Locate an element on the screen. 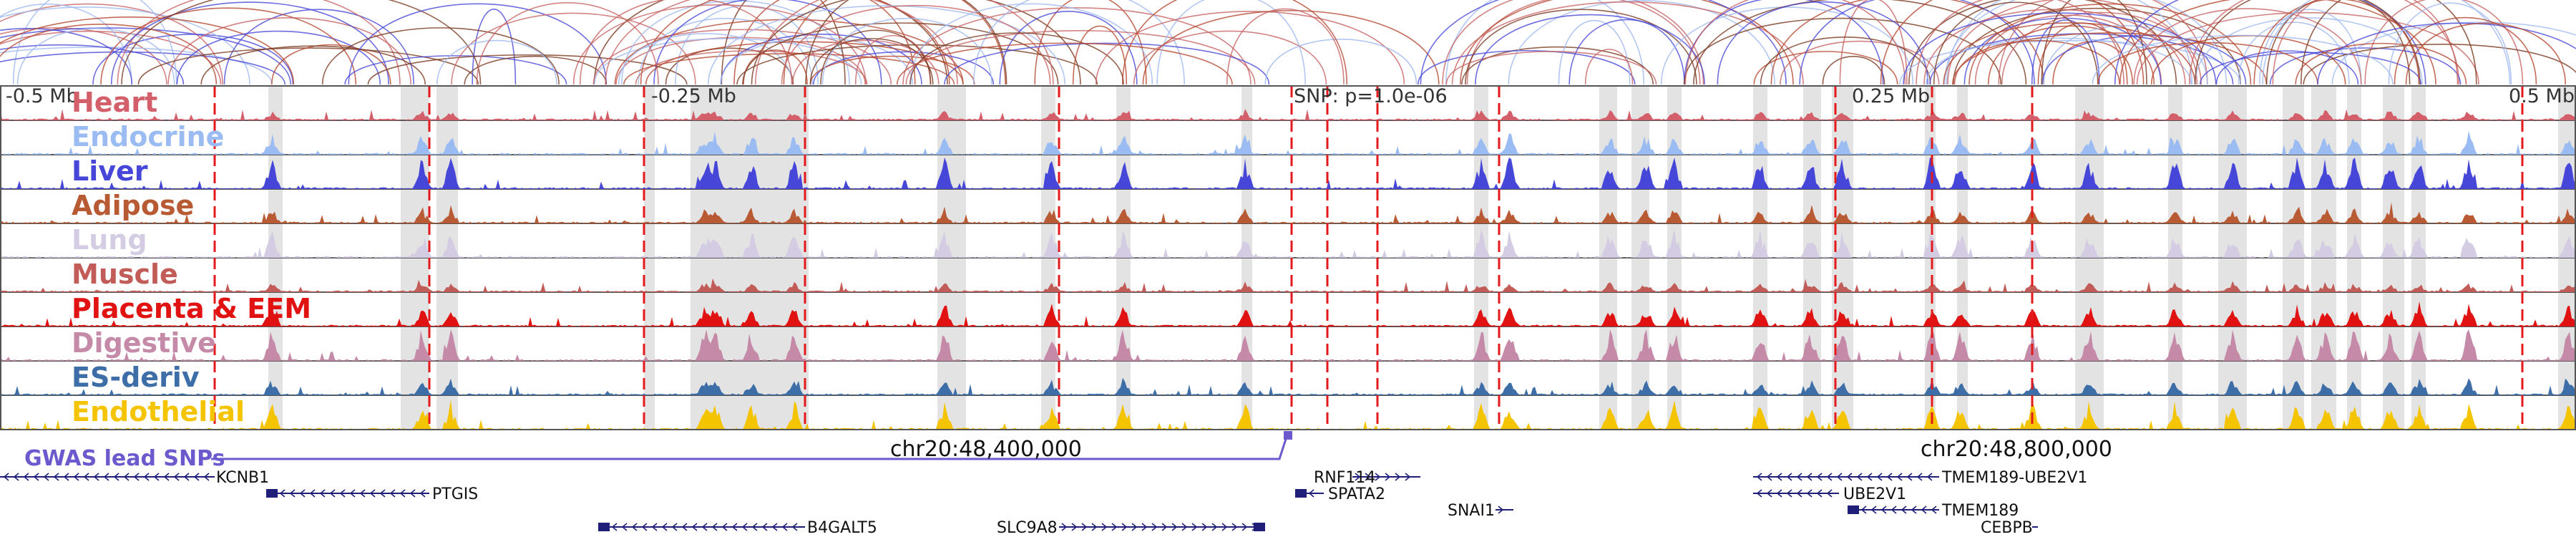 The height and width of the screenshot is (537, 2576). gene: CEBPB is located at coordinates (2009, 528).